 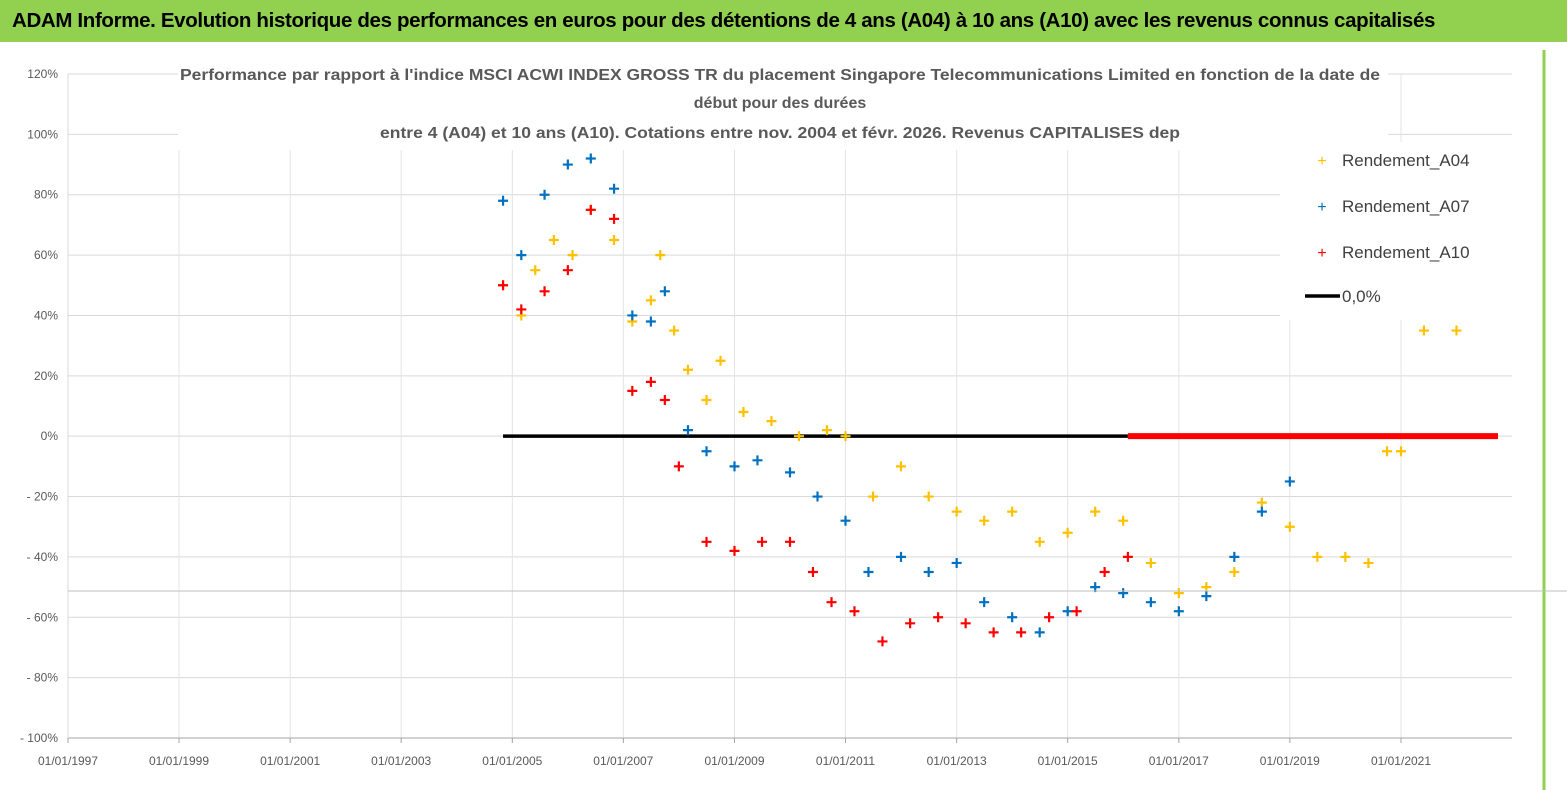 What do you see at coordinates (290, 761) in the screenshot?
I see `x-tick-label: 01/01/2001` at bounding box center [290, 761].